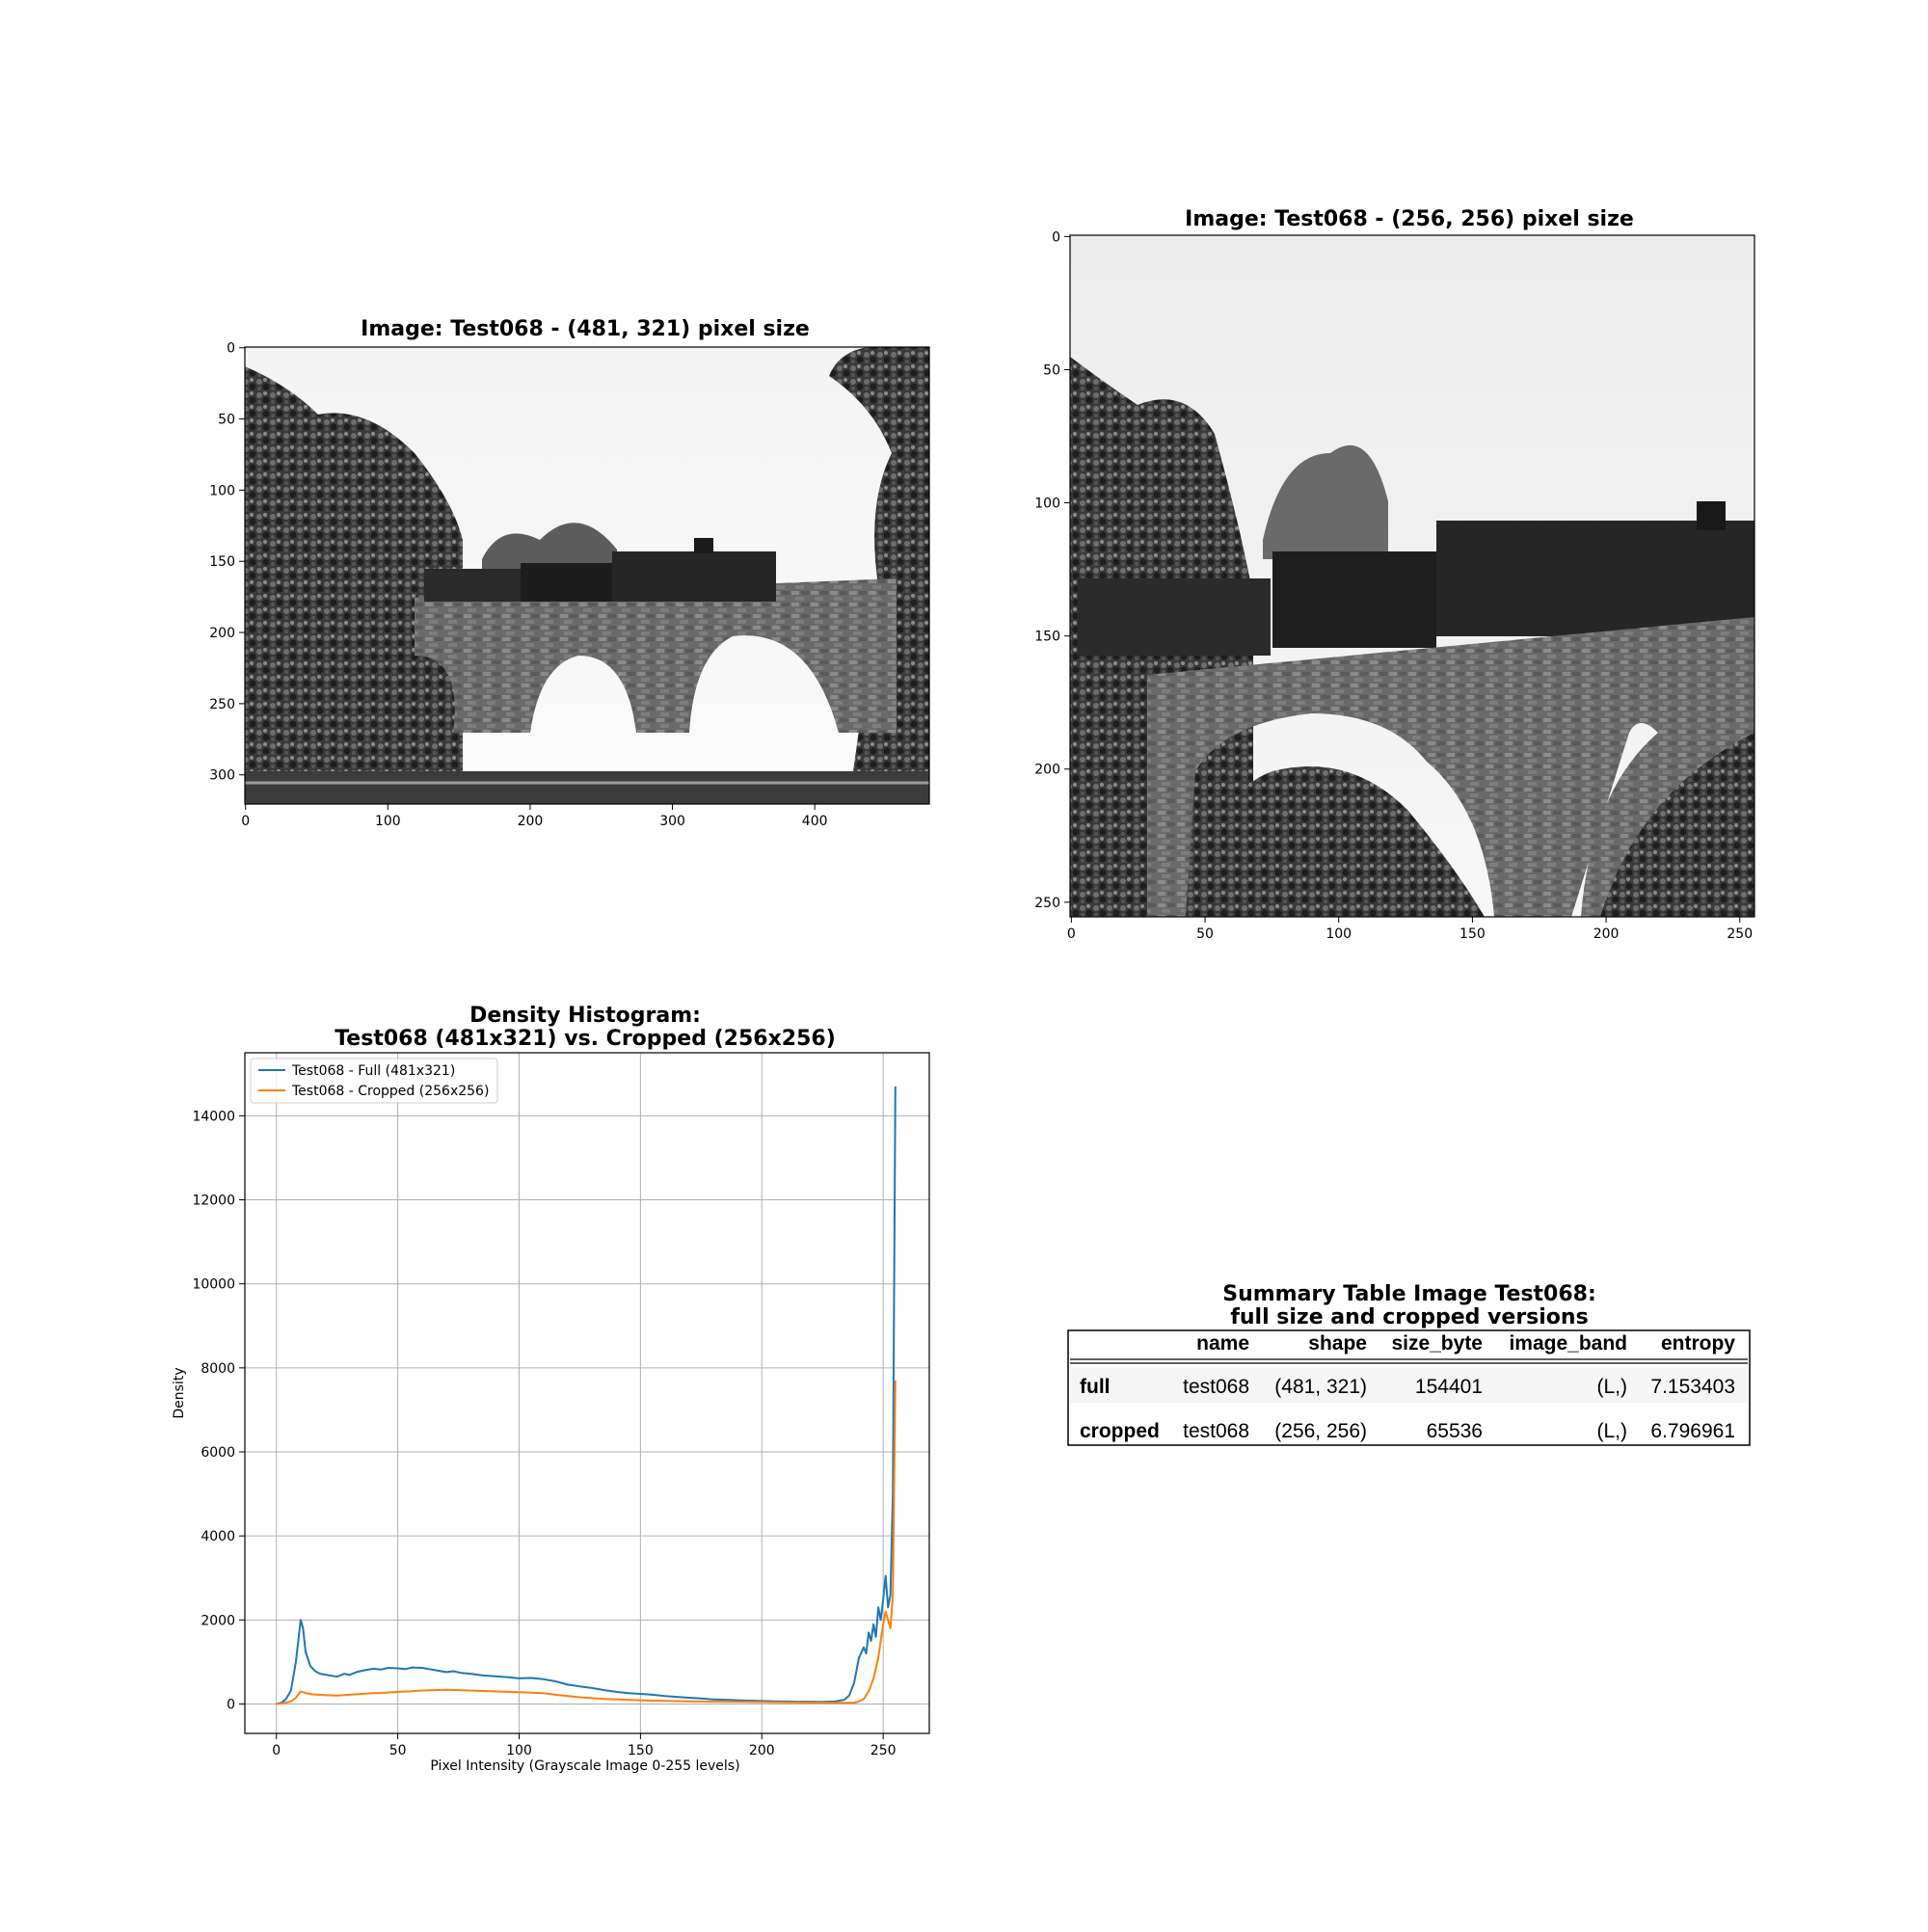 Image resolution: width=1928 pixels, height=1932 pixels. I want to click on cropped-image-y-tick-label: 100, so click(1047, 504).